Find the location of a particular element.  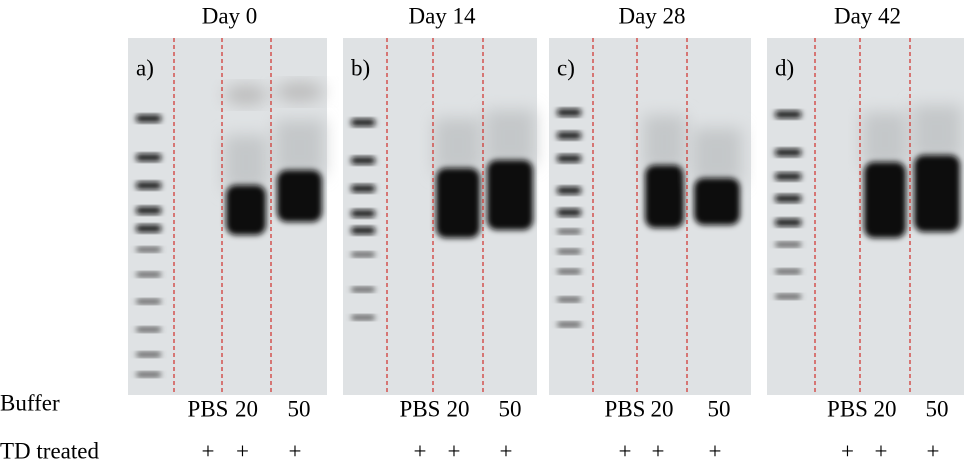

buffer-row-label: Buffer is located at coordinates (30, 402).